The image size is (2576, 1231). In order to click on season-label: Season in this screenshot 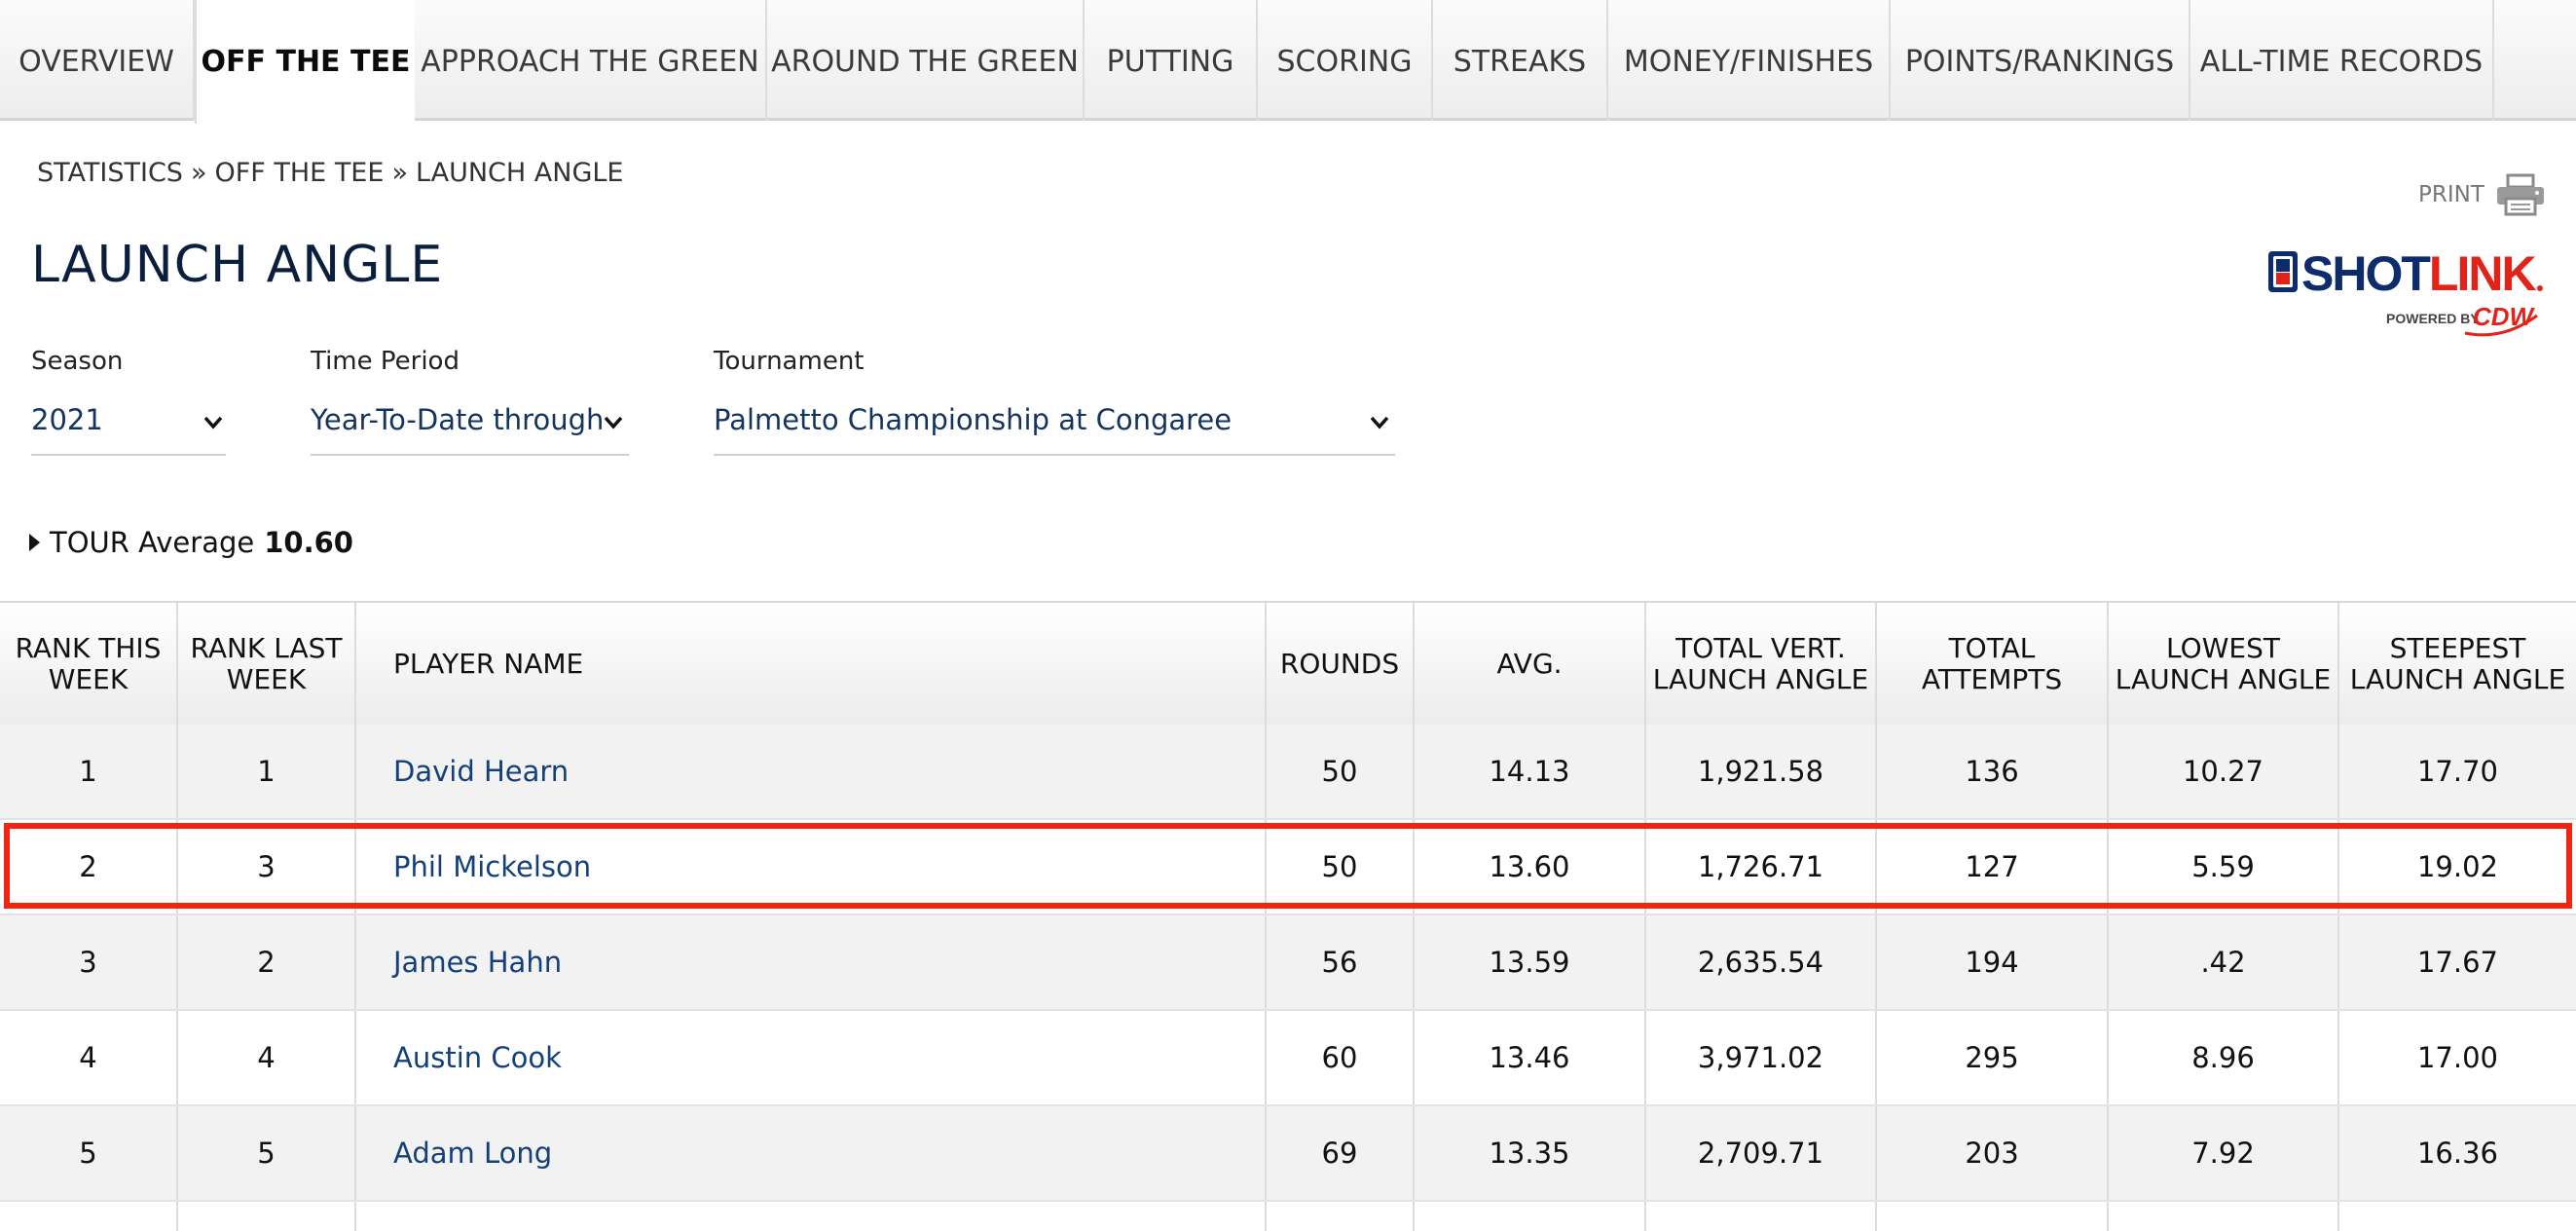, I will do `click(77, 361)`.